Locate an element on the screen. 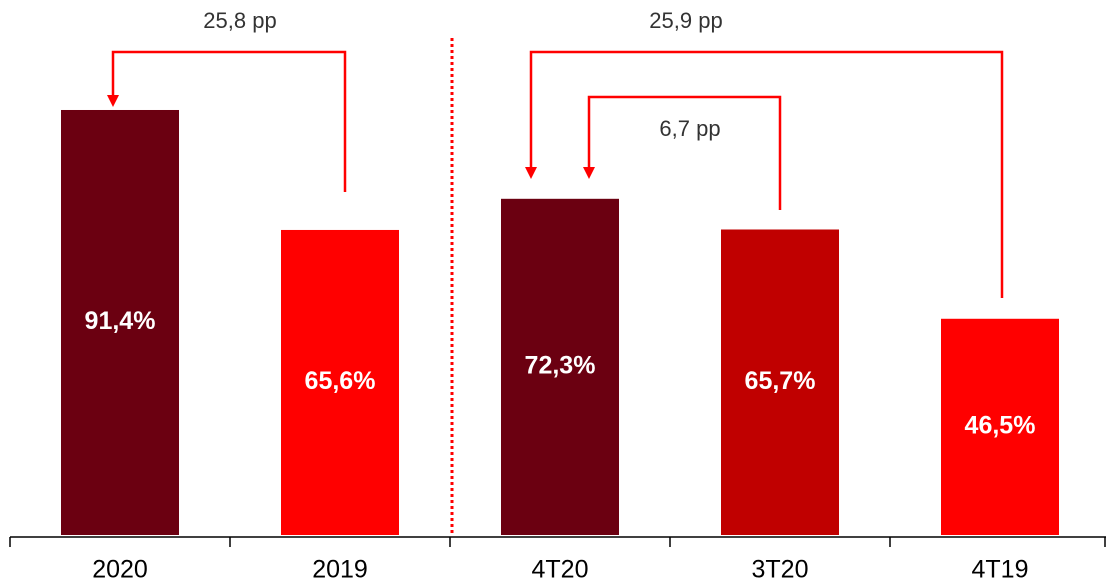 This screenshot has height=588, width=1106. value-label: 72,3% is located at coordinates (560, 366).